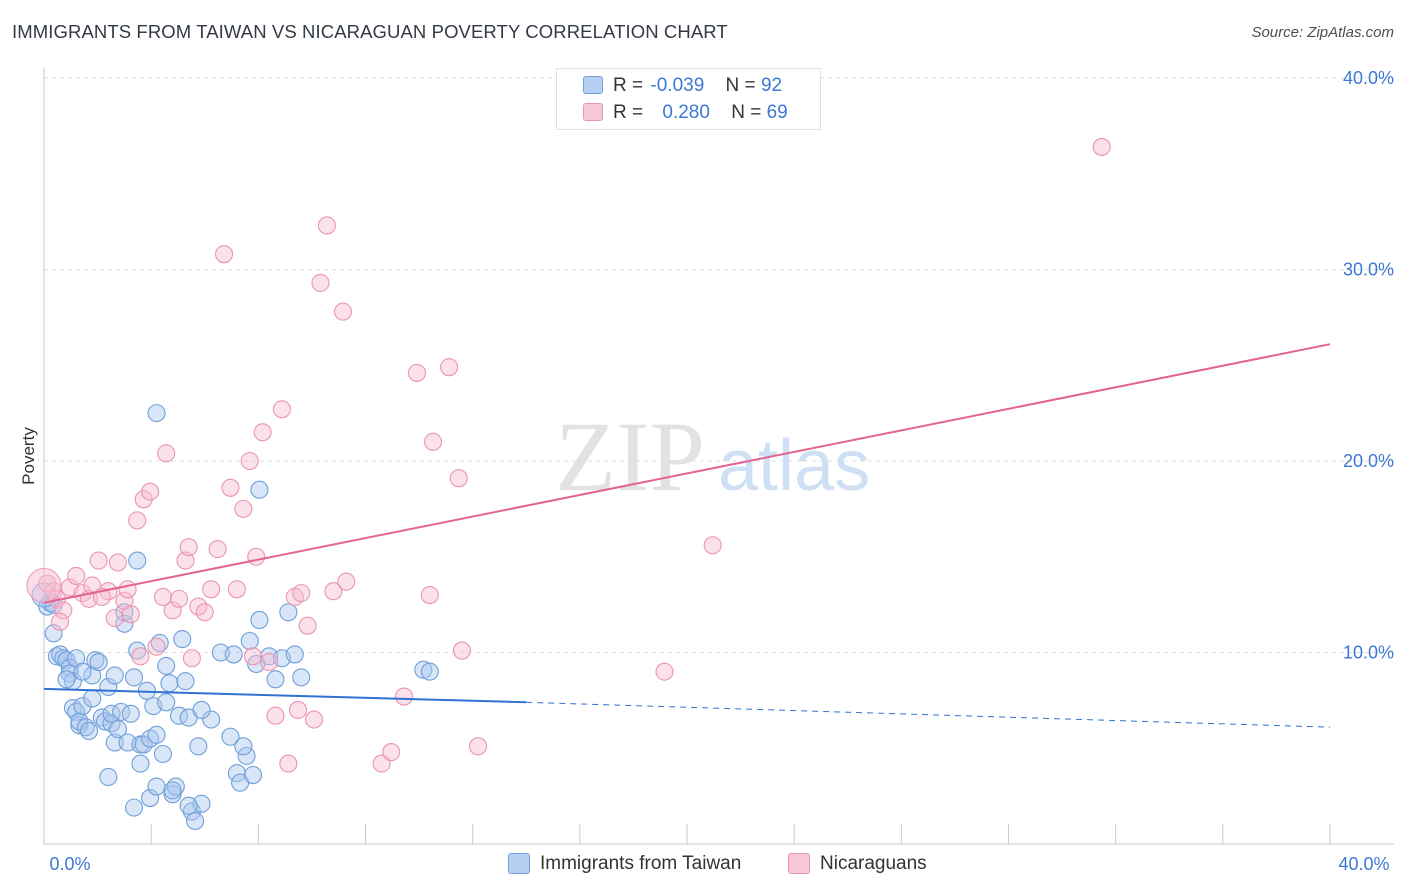 The width and height of the screenshot is (1406, 892). I want to click on bottom-legend-swatch-pink, so click(799, 863).